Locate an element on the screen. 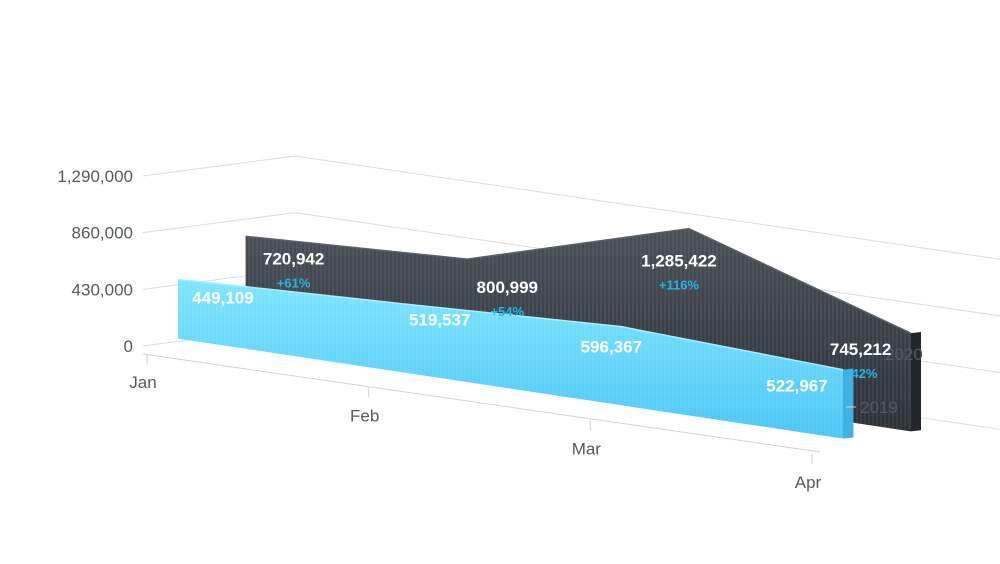 The width and height of the screenshot is (1000, 564). x-axis-line is located at coordinates (481, 403).